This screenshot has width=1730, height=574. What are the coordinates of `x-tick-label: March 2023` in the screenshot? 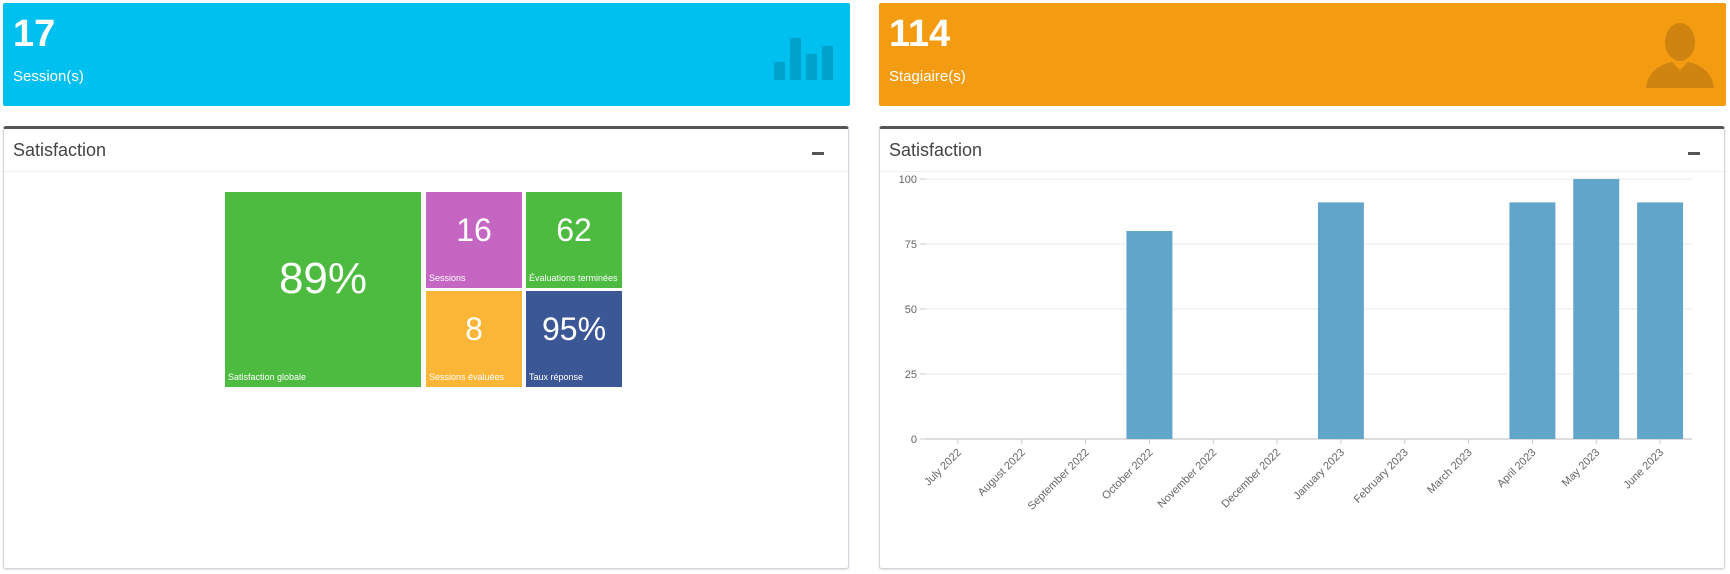 It's located at (1450, 472).